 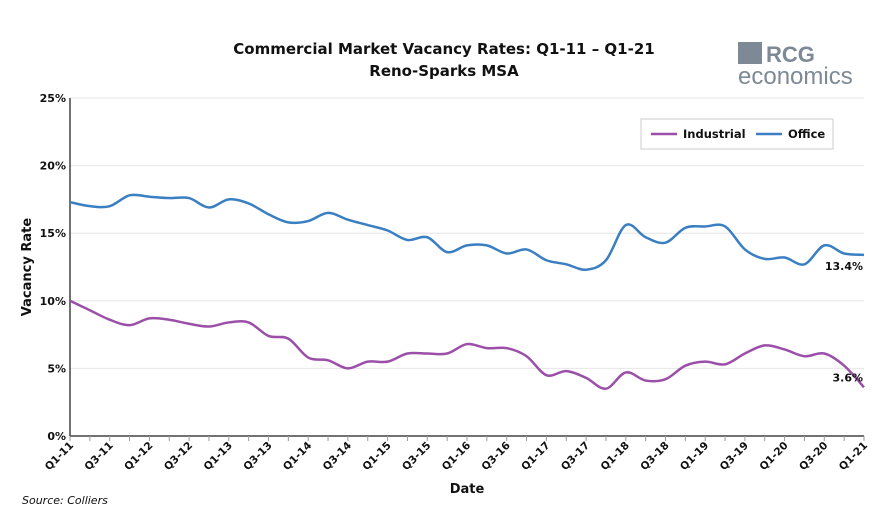 I want to click on logo-top-text: RCG, so click(x=790, y=54).